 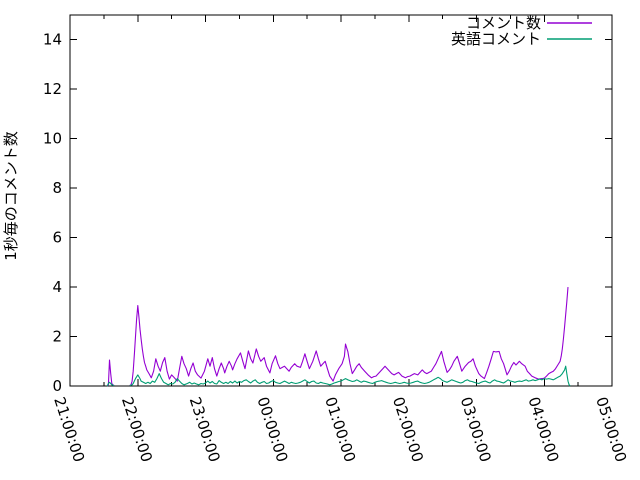 I want to click on y-tick-label: 10, so click(x=52, y=139).